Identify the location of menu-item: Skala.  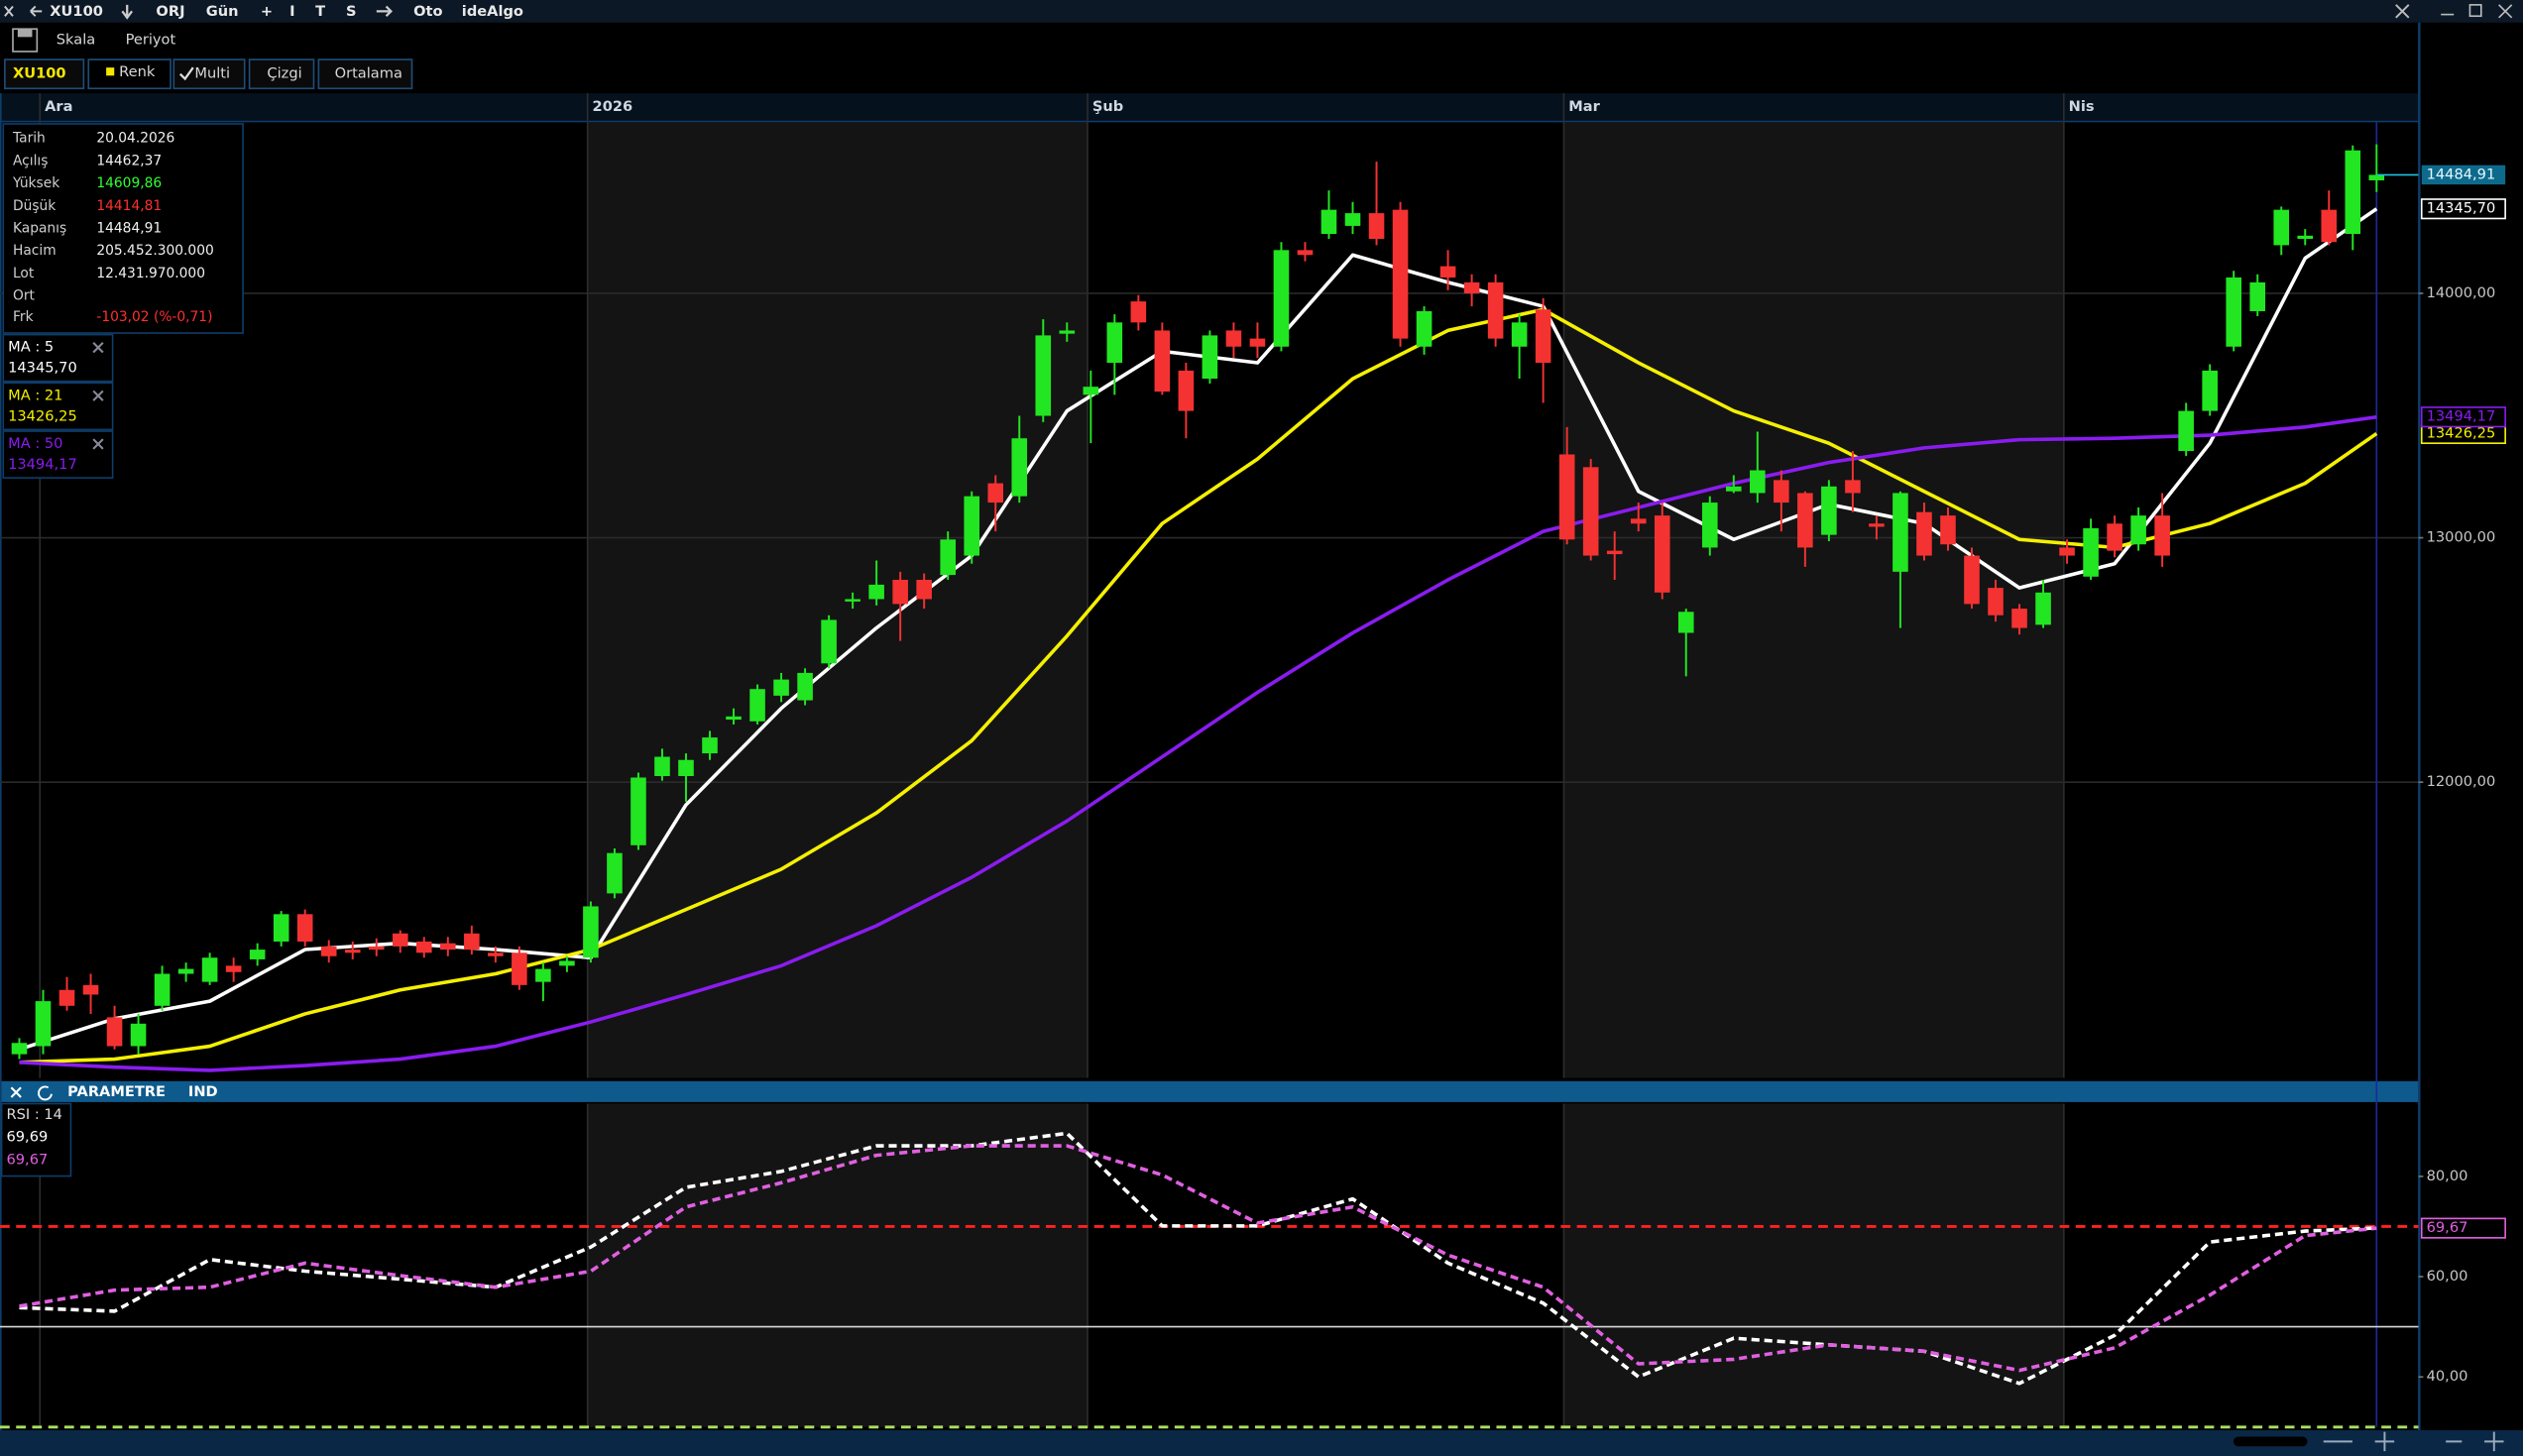
(76, 40).